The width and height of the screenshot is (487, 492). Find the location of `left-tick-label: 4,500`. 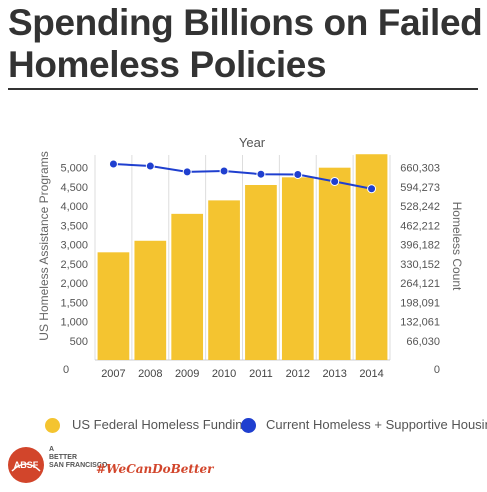

left-tick-label: 4,500 is located at coordinates (74, 188).